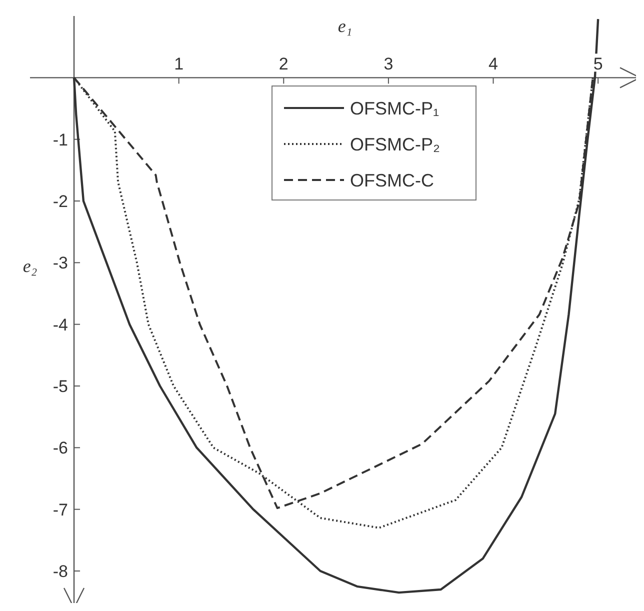 This screenshot has width=644, height=611. Describe the element at coordinates (60, 510) in the screenshot. I see `y-tick-label: -7` at that location.